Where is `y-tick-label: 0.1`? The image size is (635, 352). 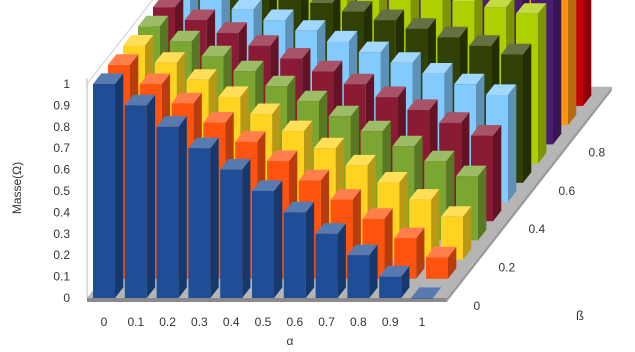 y-tick-label: 0.1 is located at coordinates (61, 277).